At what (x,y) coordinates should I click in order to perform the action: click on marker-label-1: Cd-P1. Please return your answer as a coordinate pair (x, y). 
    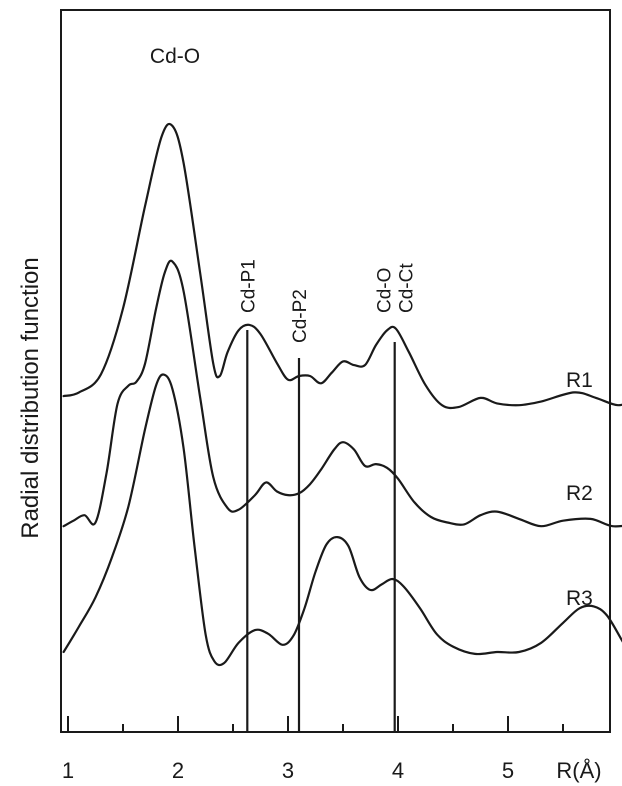
    Looking at the image, I should click on (248, 286).